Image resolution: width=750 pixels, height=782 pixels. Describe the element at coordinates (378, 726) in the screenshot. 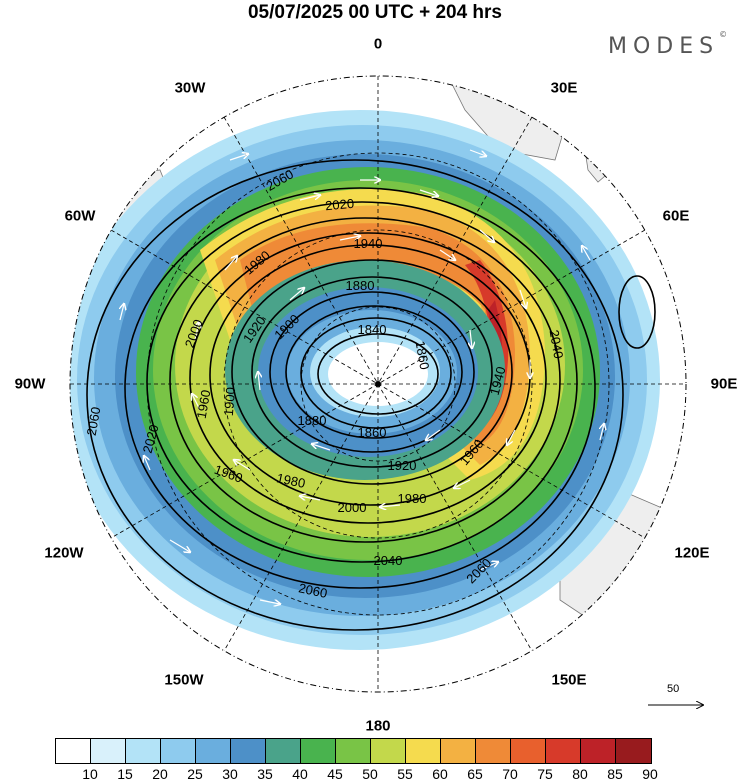

I see `lon-label-180: 180` at that location.